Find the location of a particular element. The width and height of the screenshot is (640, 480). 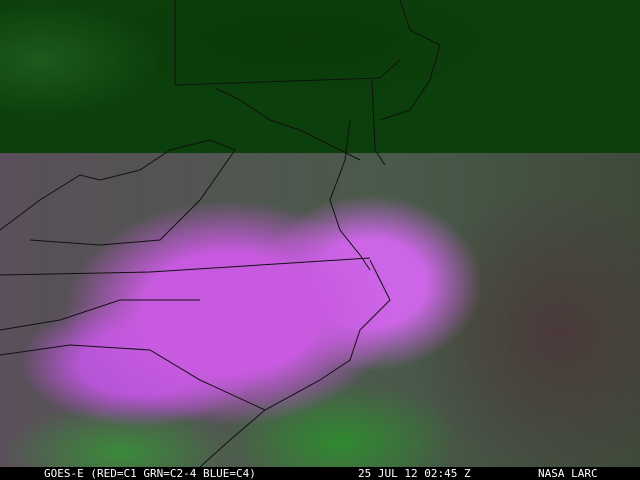

nc-sc-border is located at coordinates (133, 377).